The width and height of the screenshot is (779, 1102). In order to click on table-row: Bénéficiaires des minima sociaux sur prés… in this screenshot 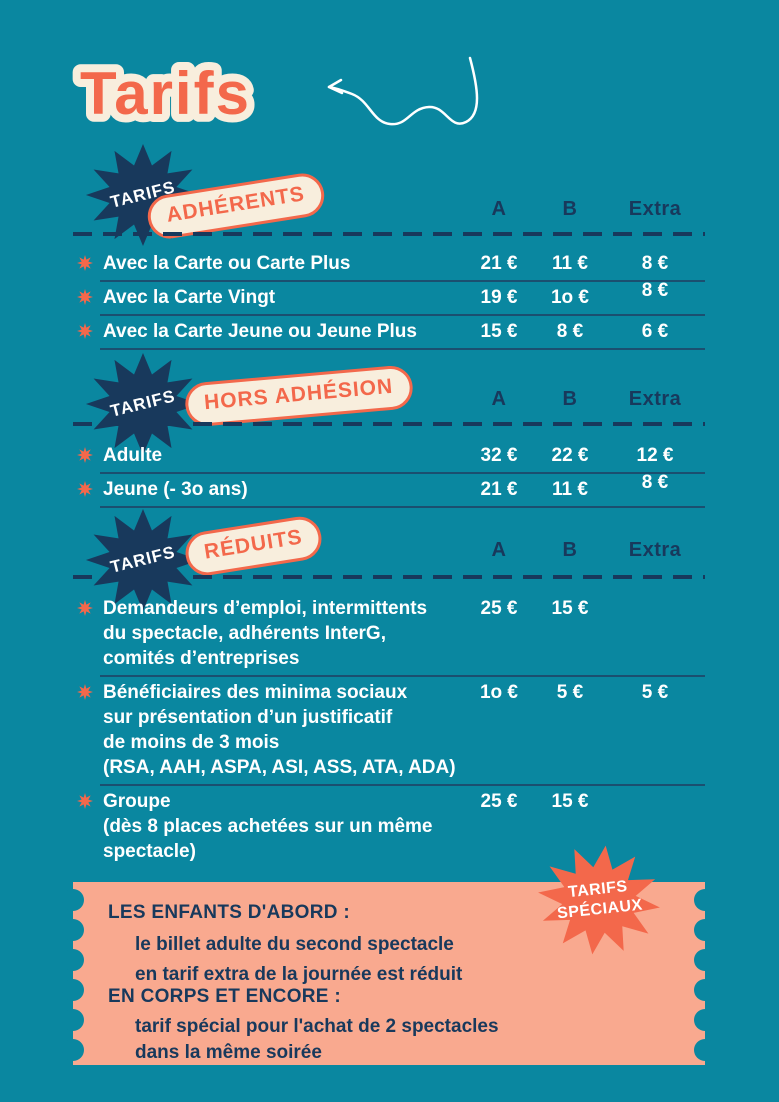, I will do `click(389, 730)`.